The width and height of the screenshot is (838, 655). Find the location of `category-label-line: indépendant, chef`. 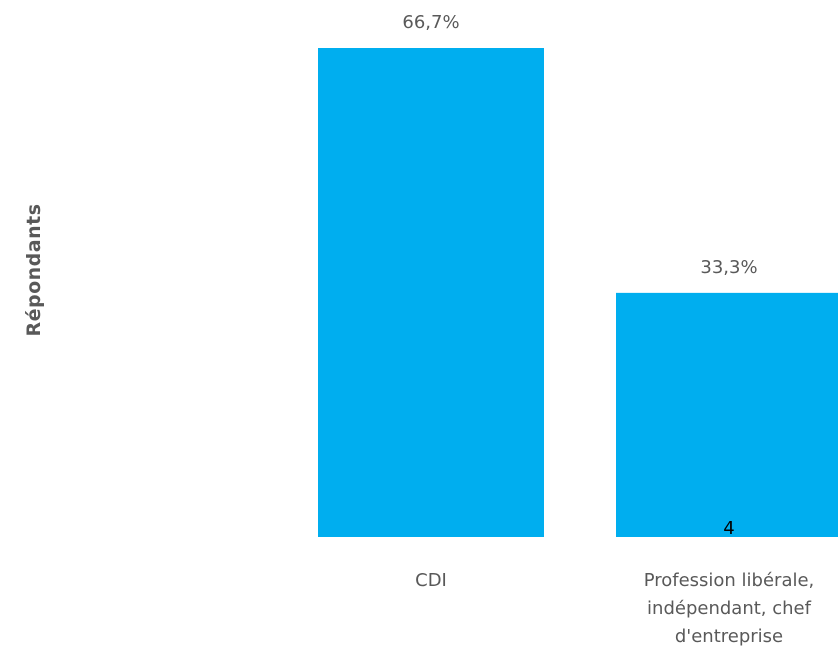

category-label-line: indépendant, chef is located at coordinates (729, 608).